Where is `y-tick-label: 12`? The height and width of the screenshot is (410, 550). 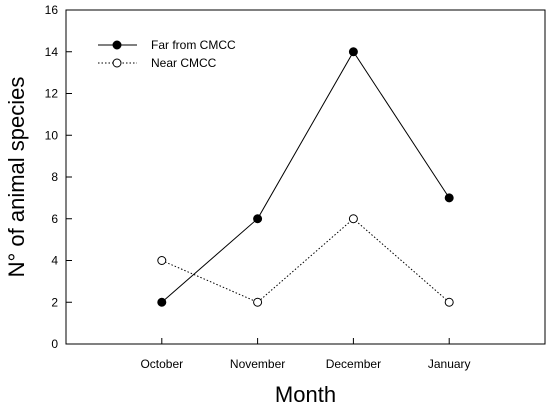 y-tick-label: 12 is located at coordinates (52, 94).